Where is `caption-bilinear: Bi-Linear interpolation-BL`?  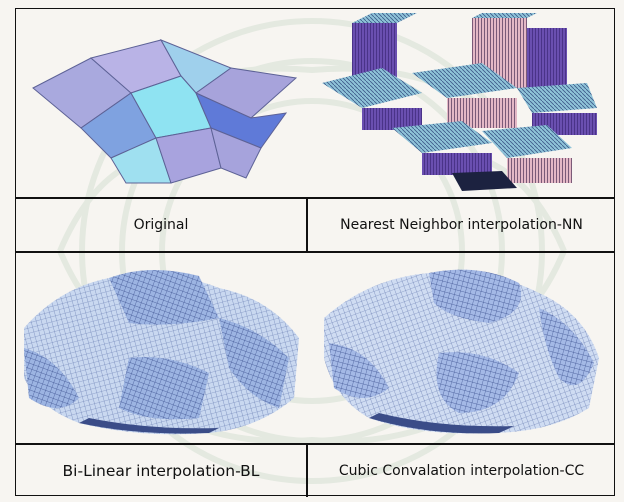 caption-bilinear: Bi-Linear interpolation-BL is located at coordinates (161, 471).